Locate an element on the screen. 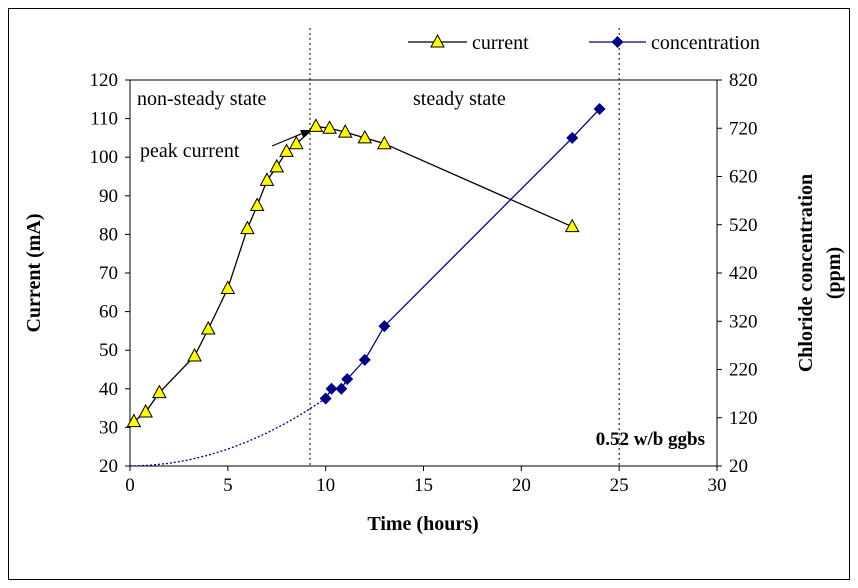  x-tick-label: 15 is located at coordinates (423, 485).